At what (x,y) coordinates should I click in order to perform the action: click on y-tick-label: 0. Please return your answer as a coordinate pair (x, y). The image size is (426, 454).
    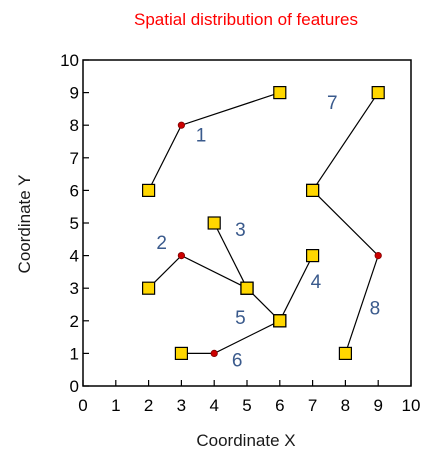
    Looking at the image, I should click on (74, 386).